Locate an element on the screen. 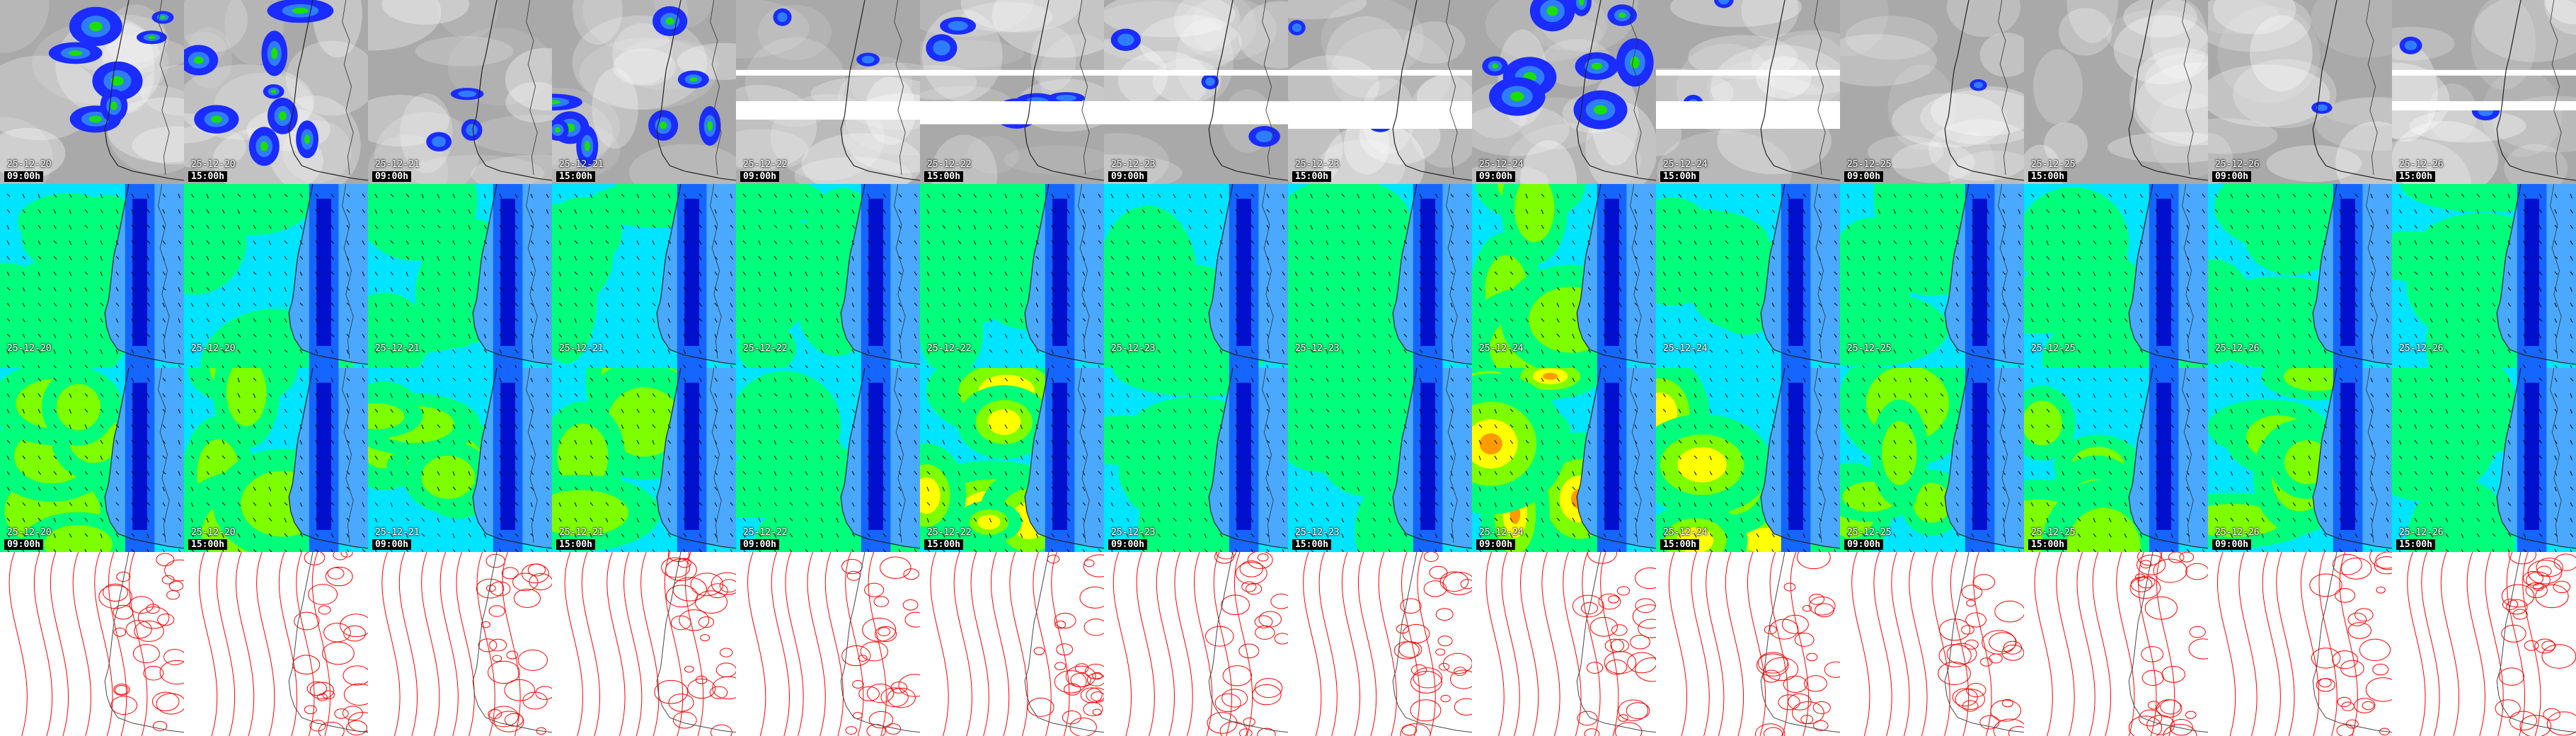 Image resolution: width=2576 pixels, height=736 pixels. gust-map-panel: 25-12-21 15:00h is located at coordinates (644, 460).